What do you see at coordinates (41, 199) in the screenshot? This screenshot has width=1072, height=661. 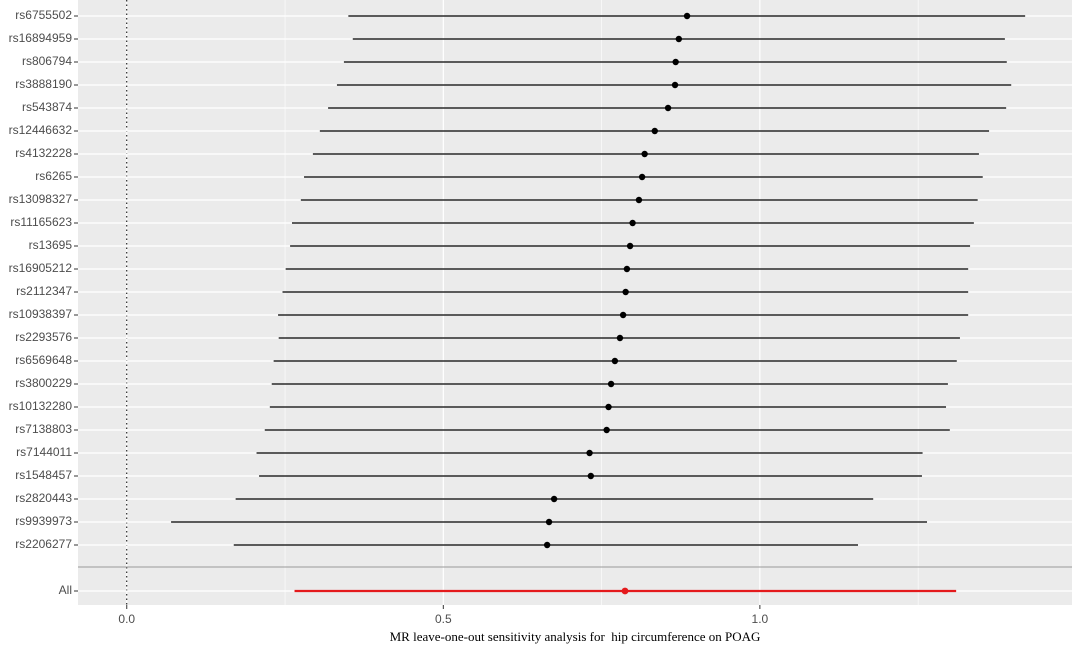 I see `y-tick-label: rs13098327` at bounding box center [41, 199].